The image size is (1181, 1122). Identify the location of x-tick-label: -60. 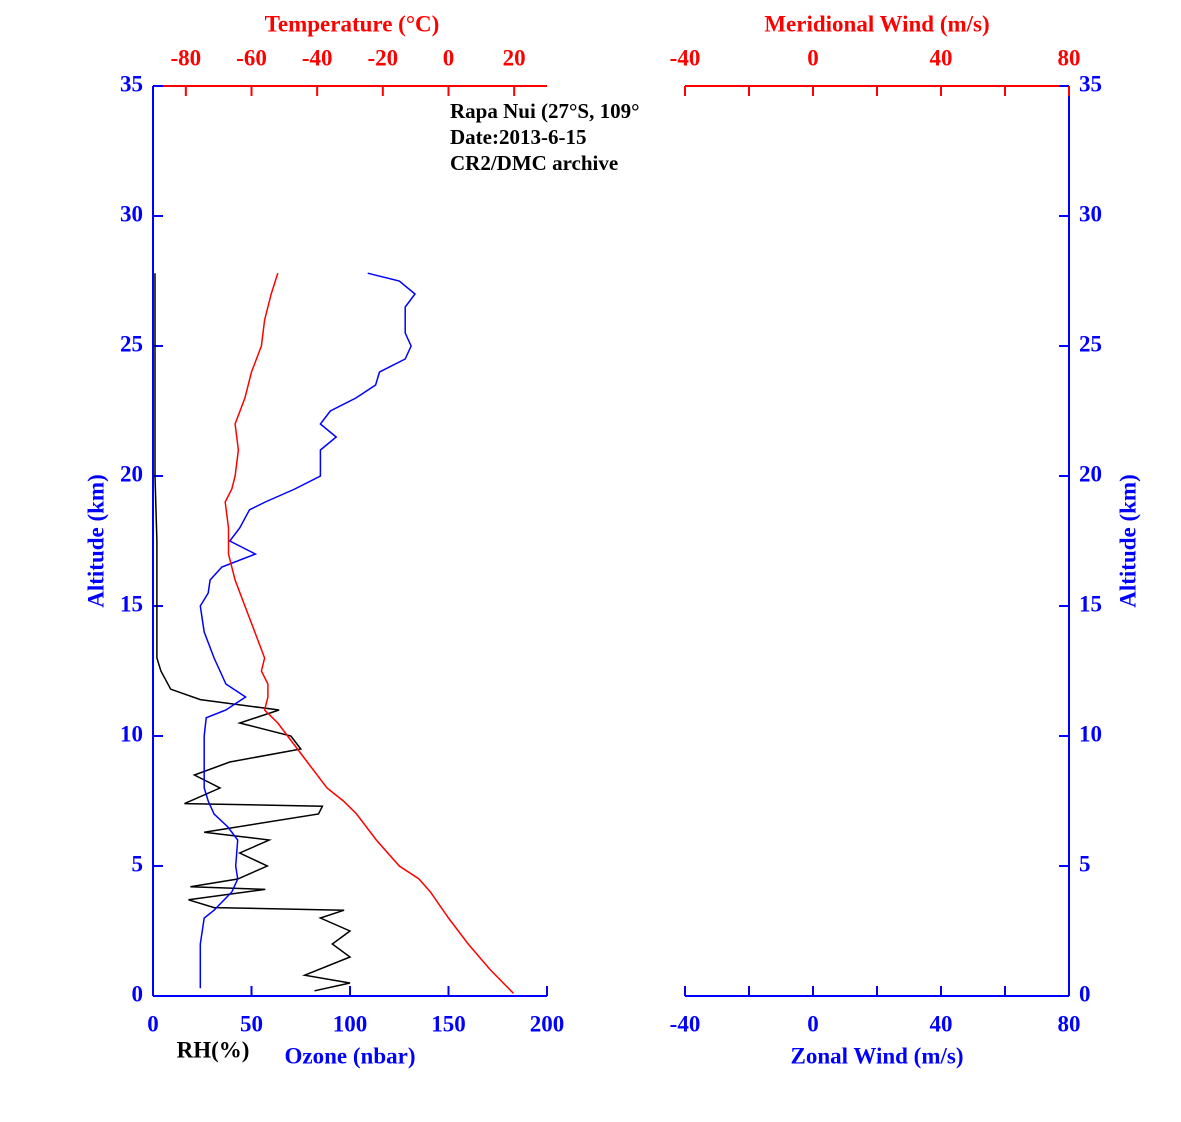
(251, 57).